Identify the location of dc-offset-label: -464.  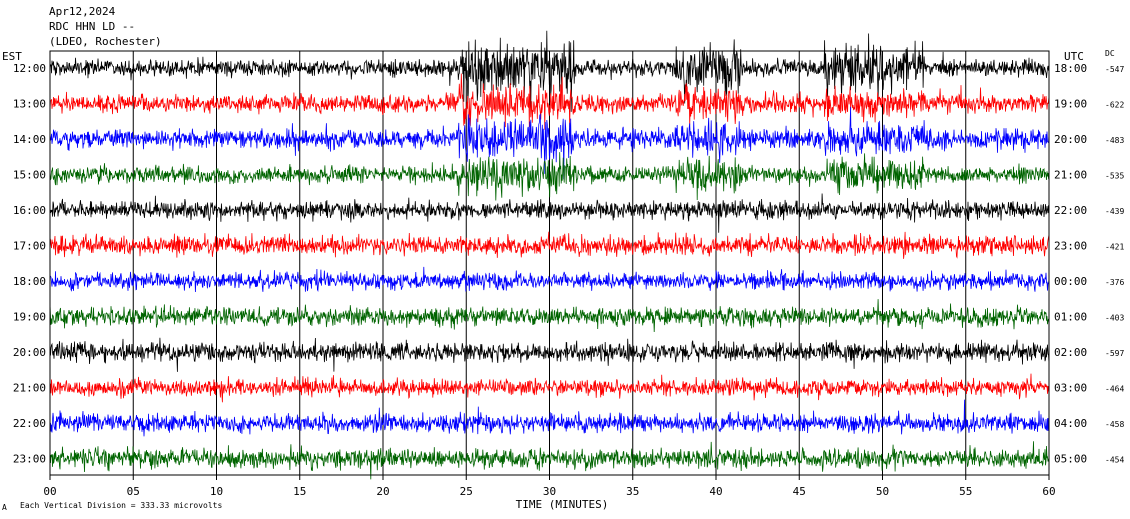
(1114, 389).